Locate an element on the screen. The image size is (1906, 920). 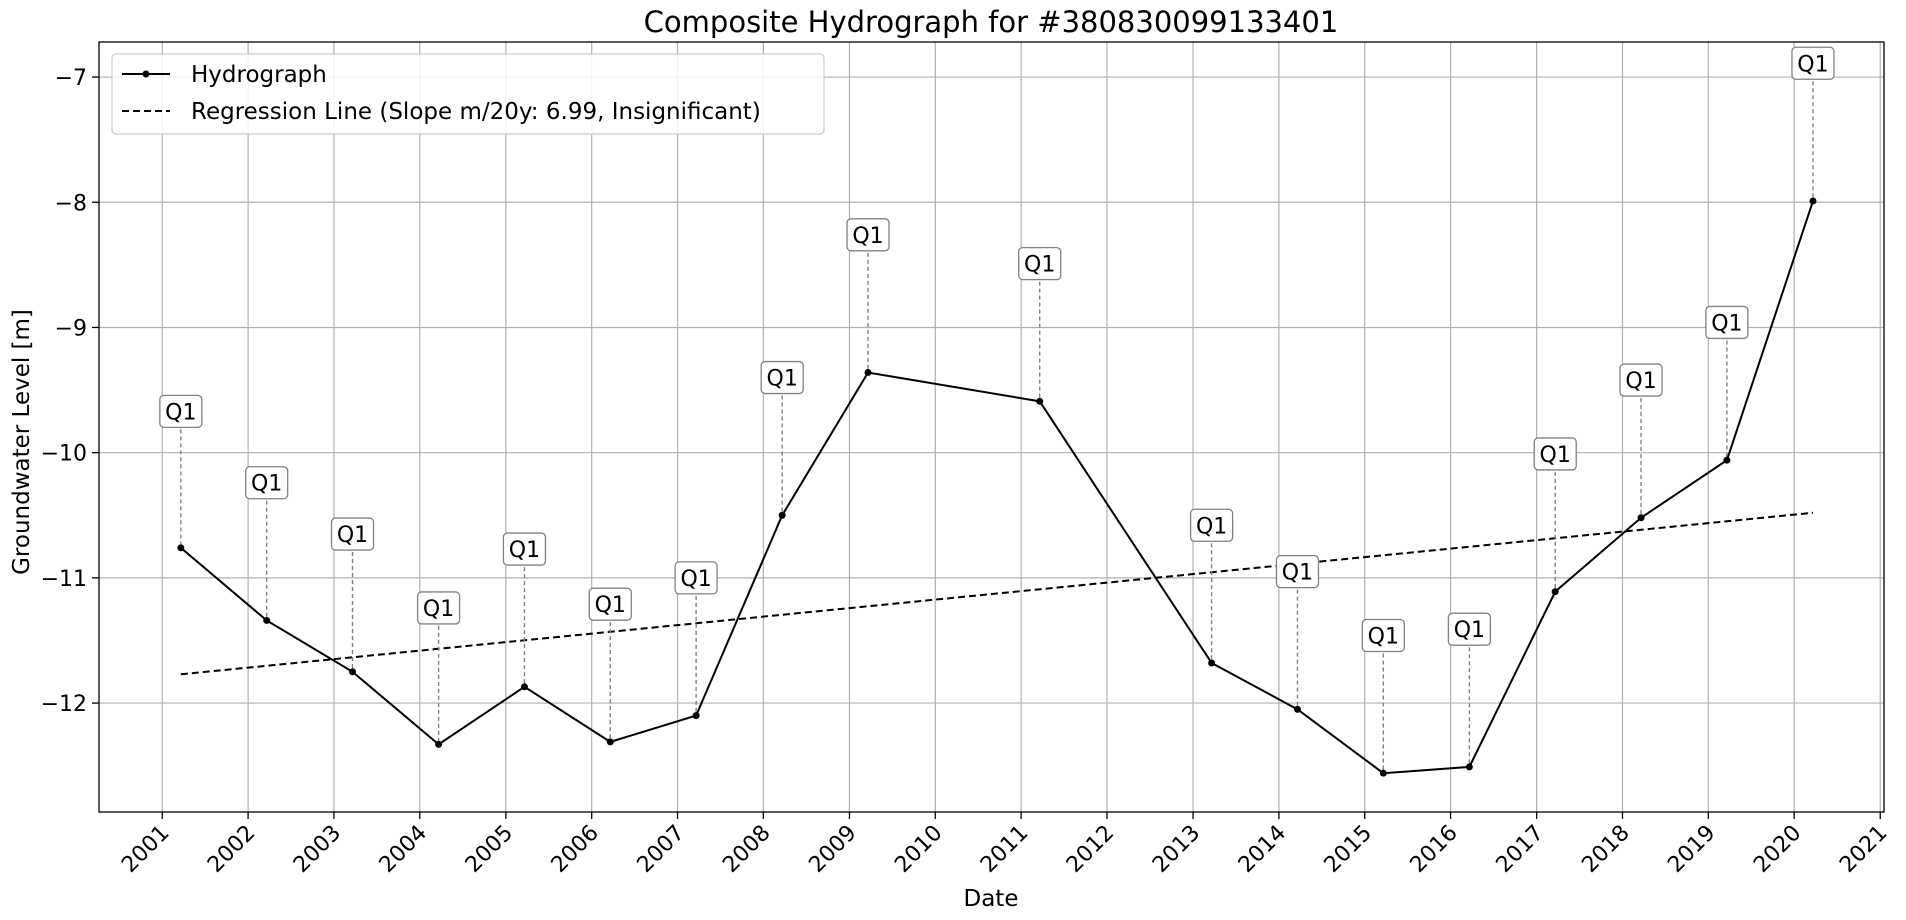
y-tick-label: −12 is located at coordinates (64, 704).